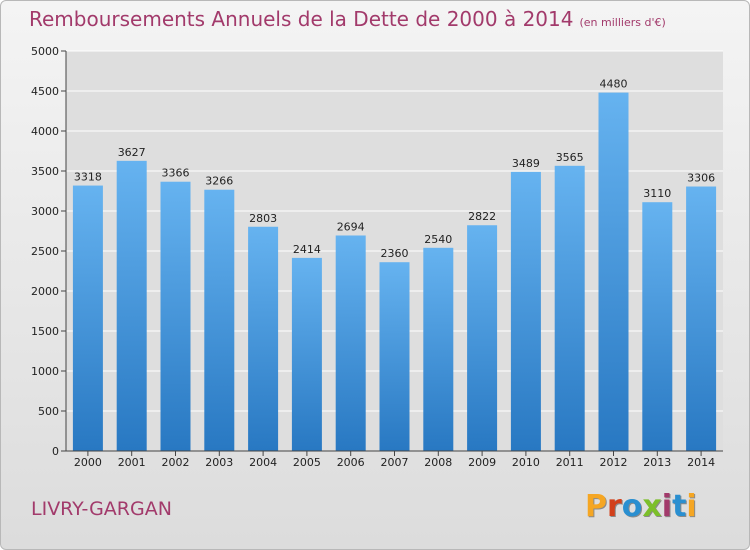  Describe the element at coordinates (132, 462) in the screenshot. I see `x-tick-label-2001: 2001` at that location.